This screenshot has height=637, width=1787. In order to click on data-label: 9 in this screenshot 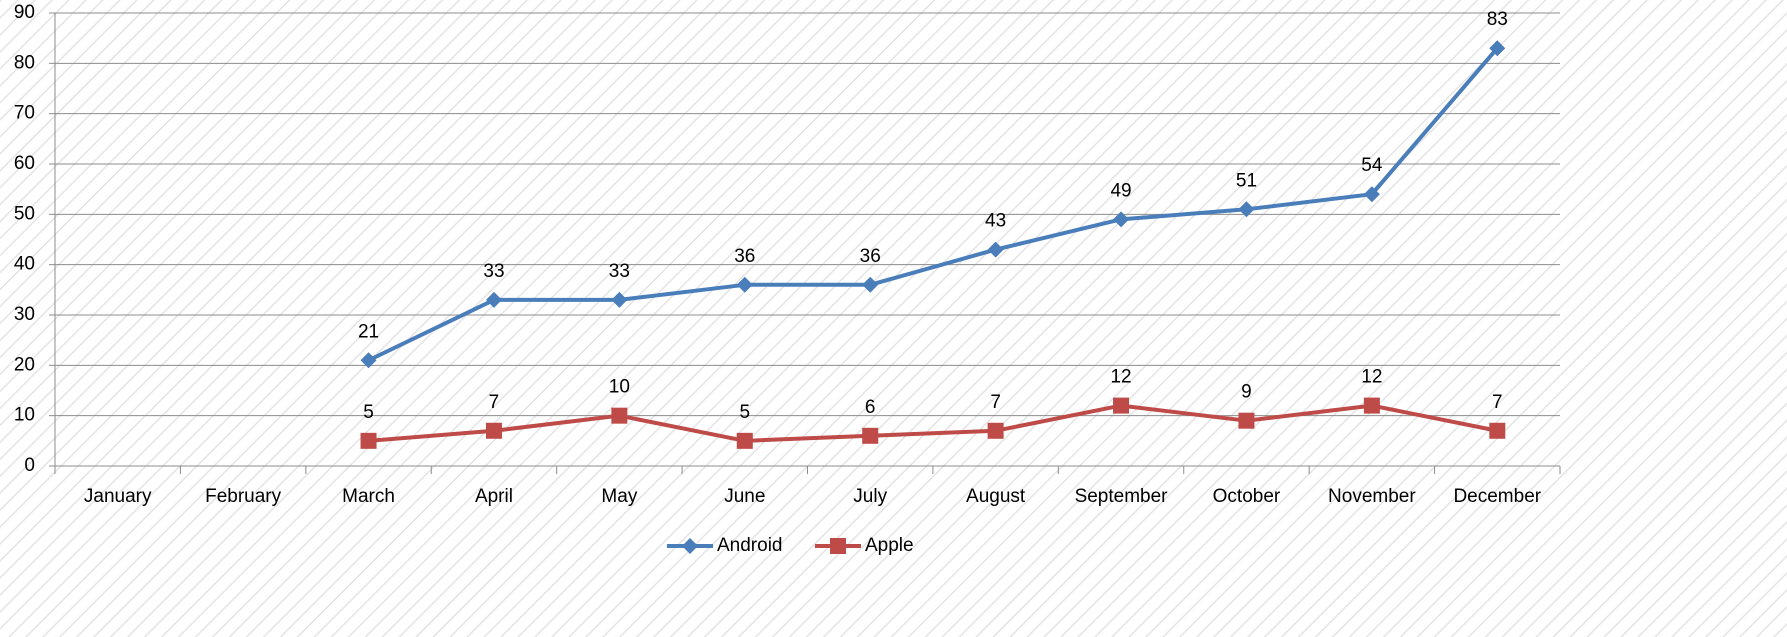, I will do `click(1246, 392)`.